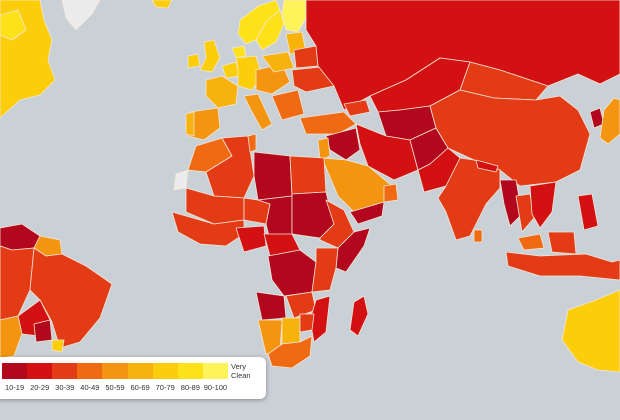 Image resolution: width=620 pixels, height=420 pixels. Describe the element at coordinates (65, 387) in the screenshot. I see `legend-label-30-39: 30-39` at that location.